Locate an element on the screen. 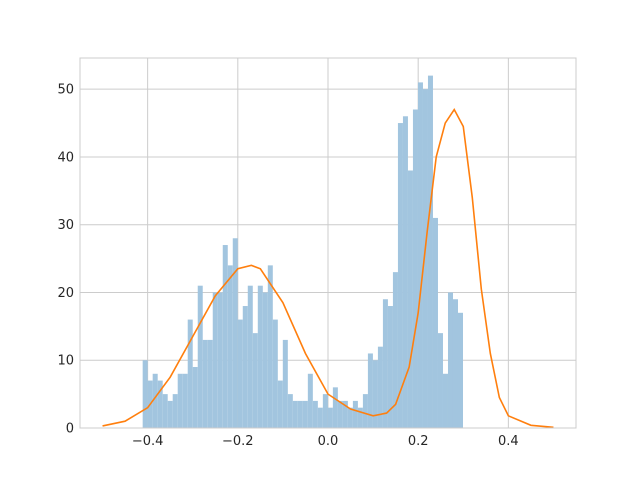 This screenshot has height=480, width=640. y-tick-label: 20 is located at coordinates (65, 293).